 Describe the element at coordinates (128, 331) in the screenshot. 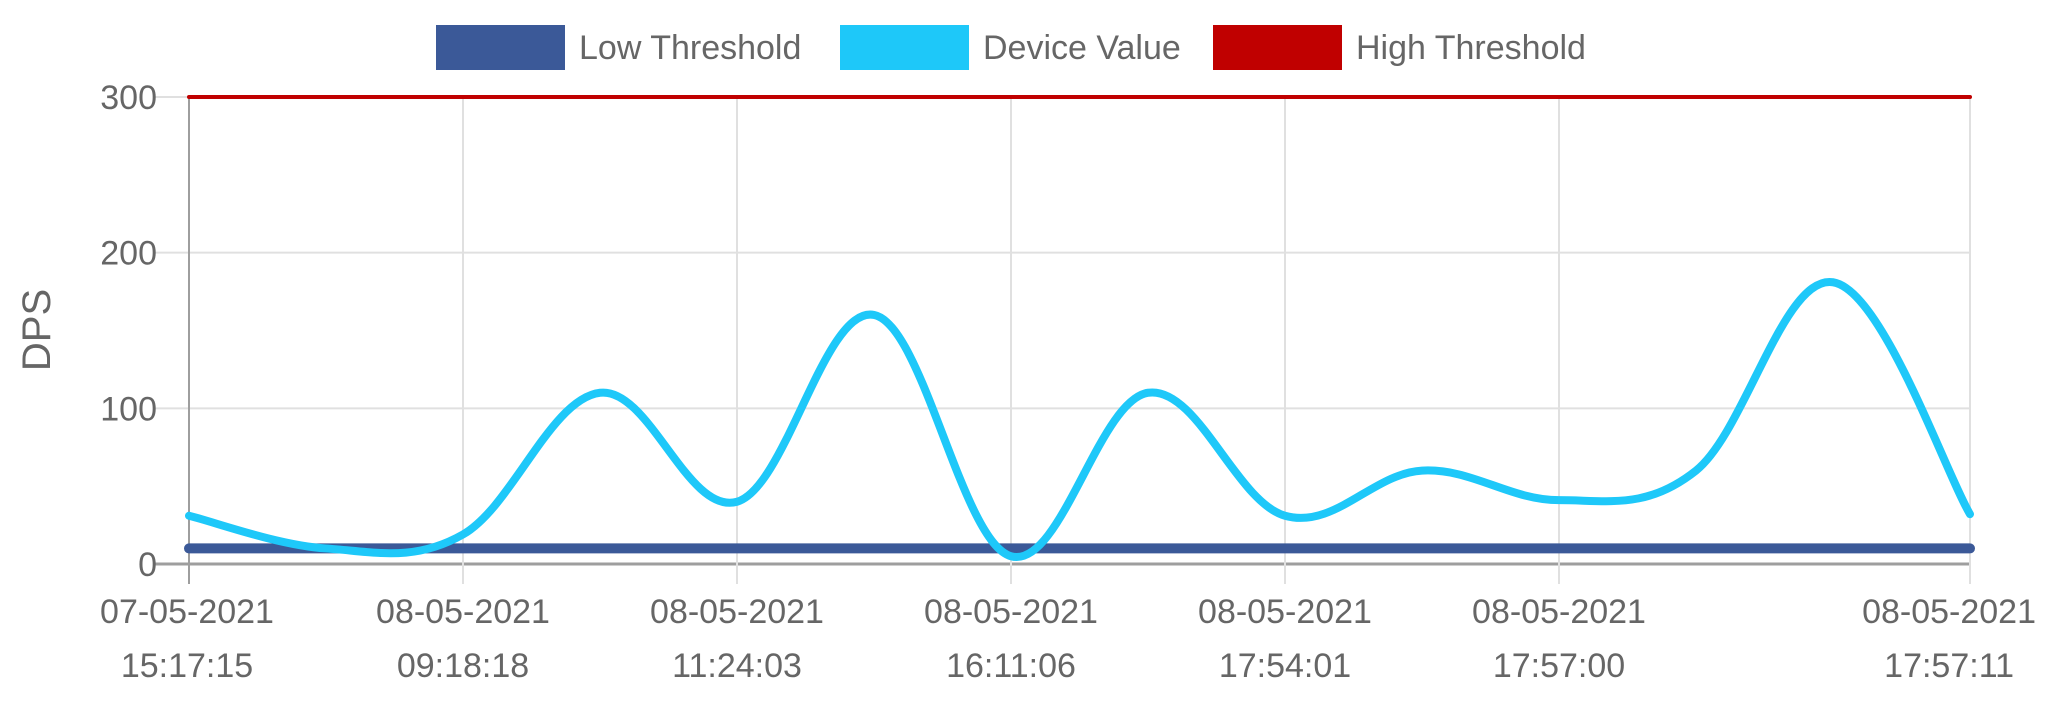

I see `y-axis-ticks: 0 100 200 300` at that location.